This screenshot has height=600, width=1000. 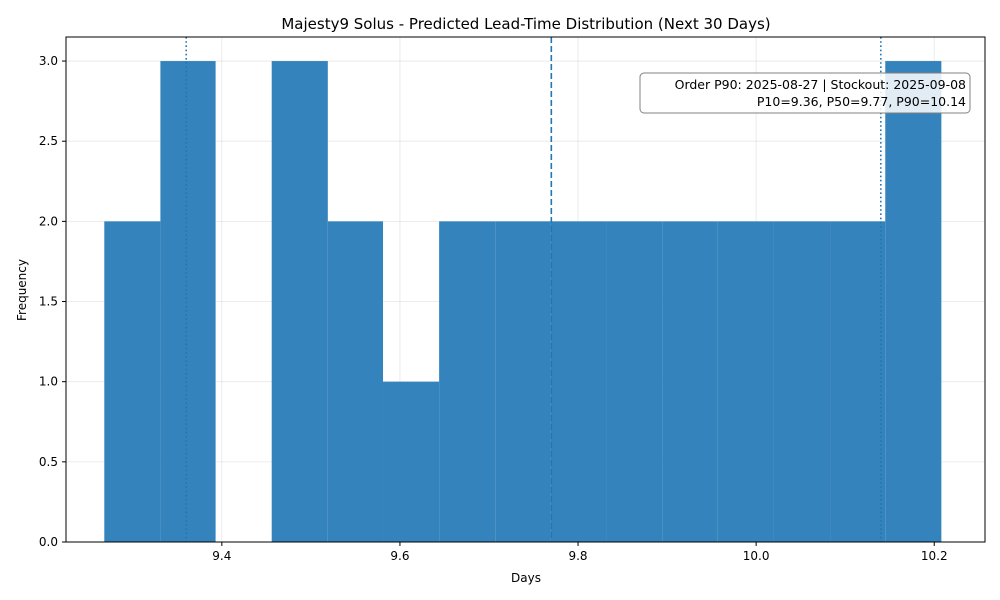 I want to click on y-tick-label-3: 1.5, so click(x=48, y=302).